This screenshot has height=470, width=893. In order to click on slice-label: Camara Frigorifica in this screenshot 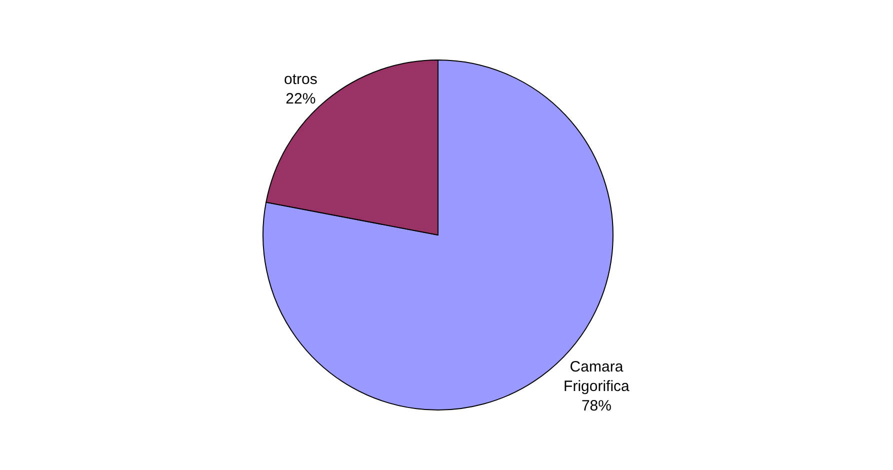, I will do `click(597, 376)`.